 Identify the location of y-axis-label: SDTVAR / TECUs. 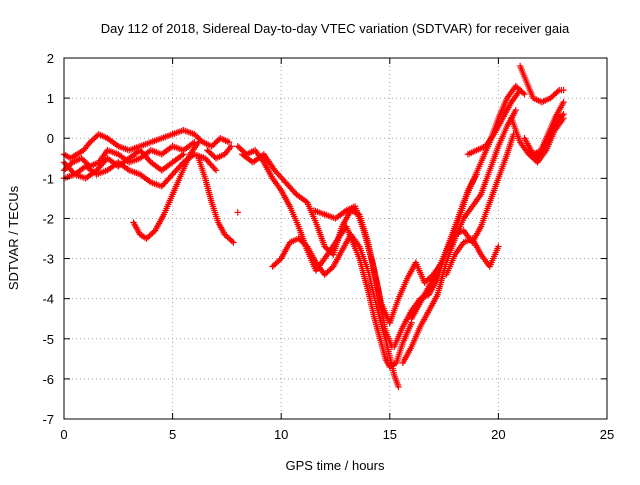
(13, 237).